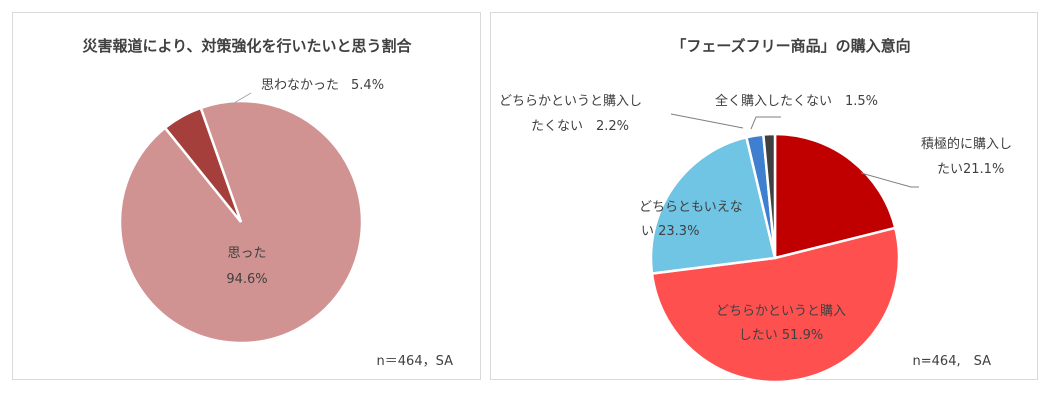  What do you see at coordinates (570, 101) in the screenshot?
I see `slice-label-shitakunai-line1: どちらかというと購入し` at bounding box center [570, 101].